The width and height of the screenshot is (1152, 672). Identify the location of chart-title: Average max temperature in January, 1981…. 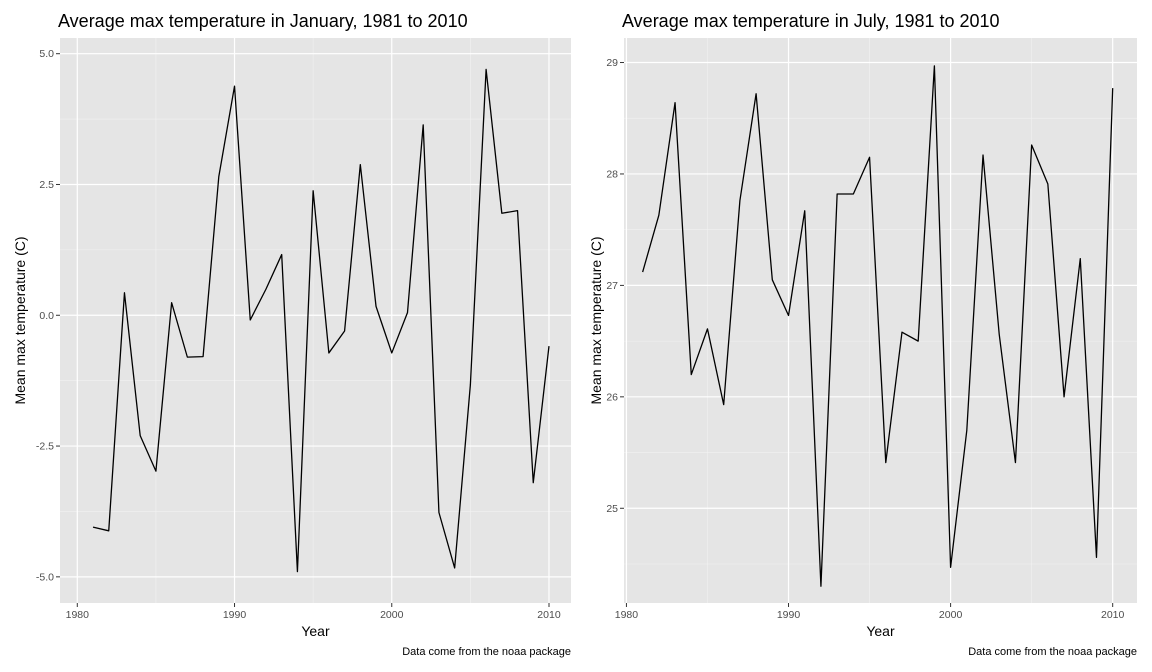
(263, 21).